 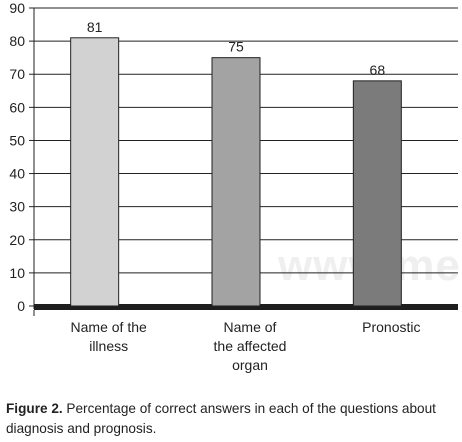 What do you see at coordinates (17, 140) in the screenshot?
I see `y-tick-label: 50` at bounding box center [17, 140].